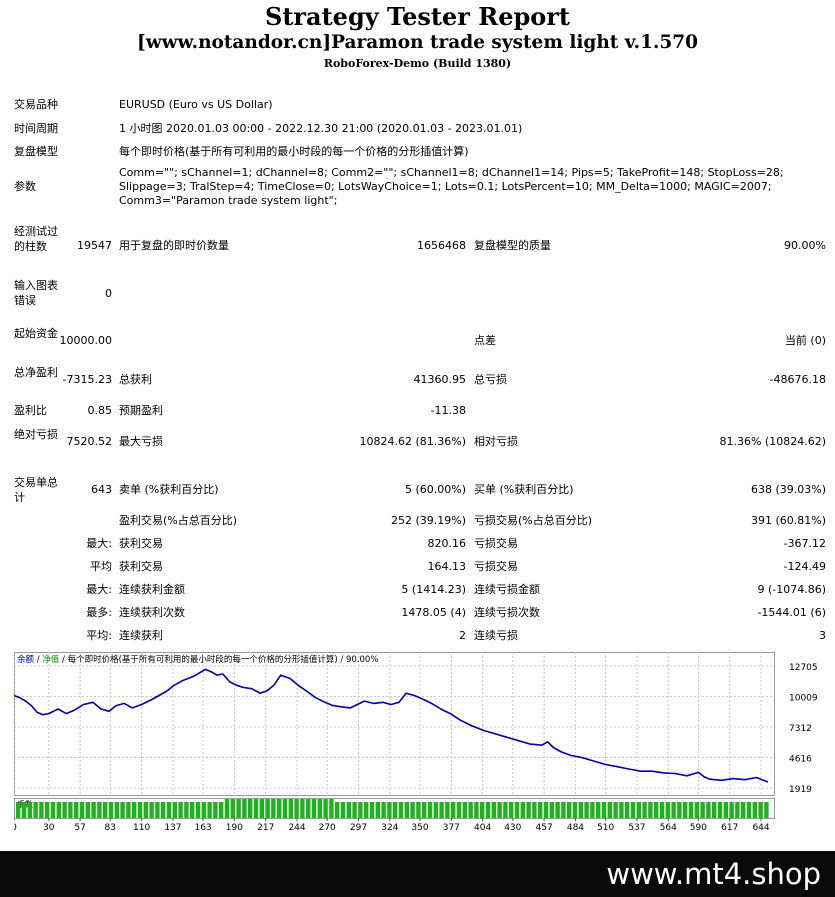 The width and height of the screenshot is (835, 897). What do you see at coordinates (327, 827) in the screenshot?
I see `x-tick-label: 270` at bounding box center [327, 827].